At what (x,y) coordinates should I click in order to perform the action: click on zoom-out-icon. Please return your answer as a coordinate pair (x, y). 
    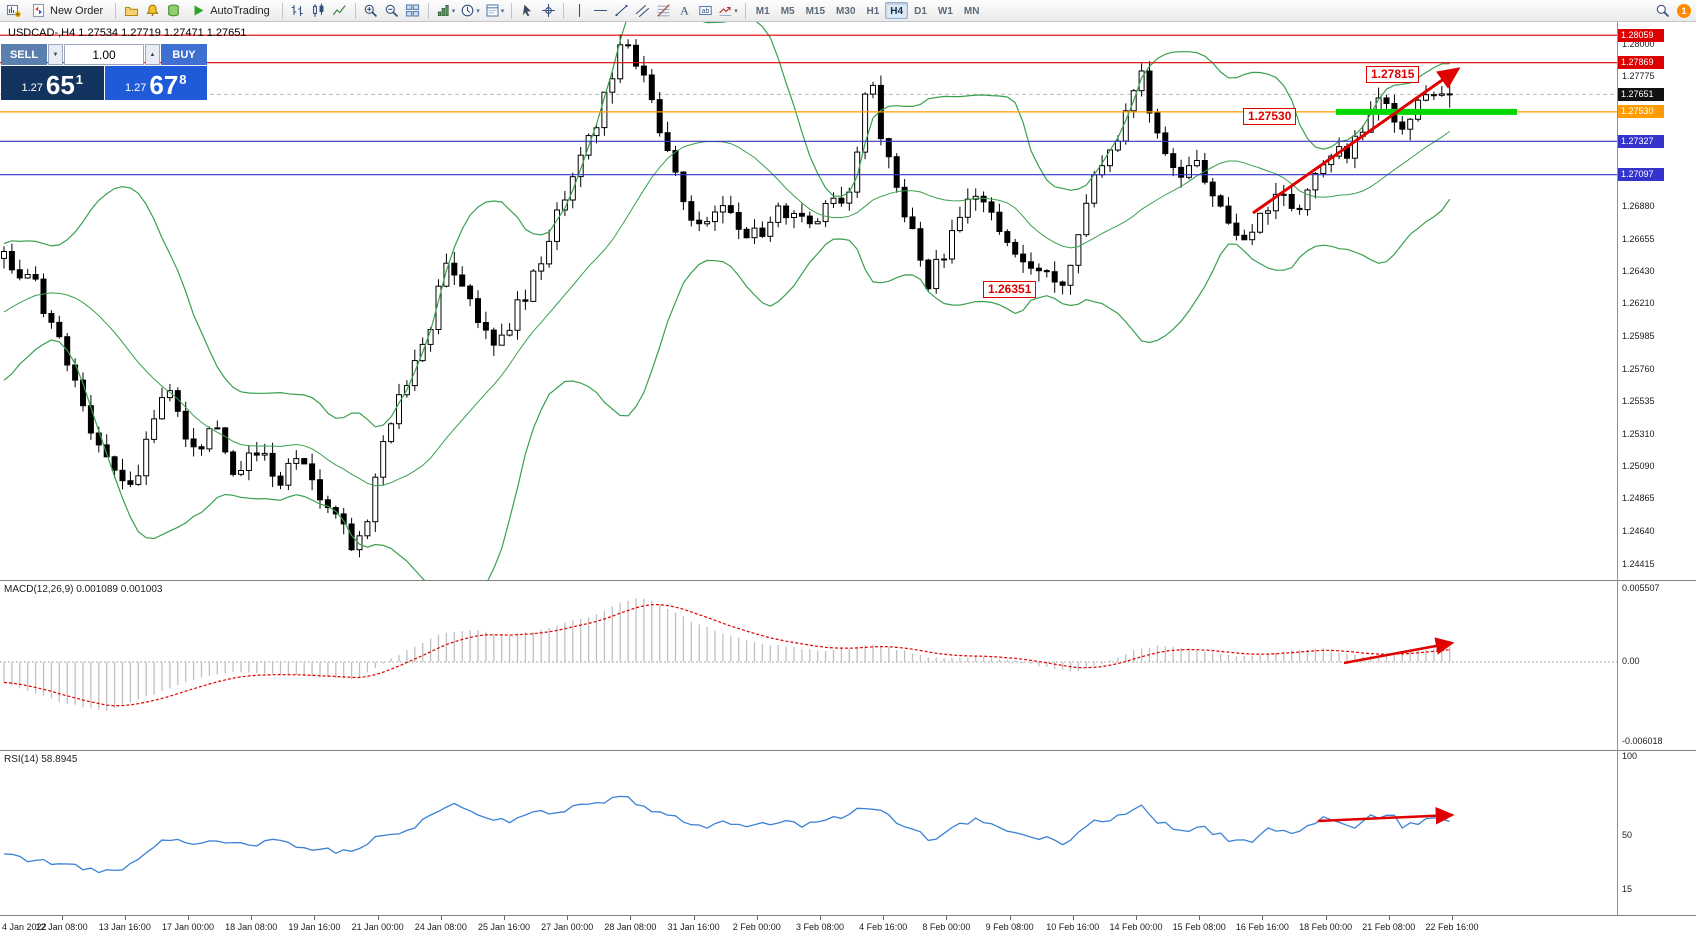
    Looking at the image, I should click on (391, 10).